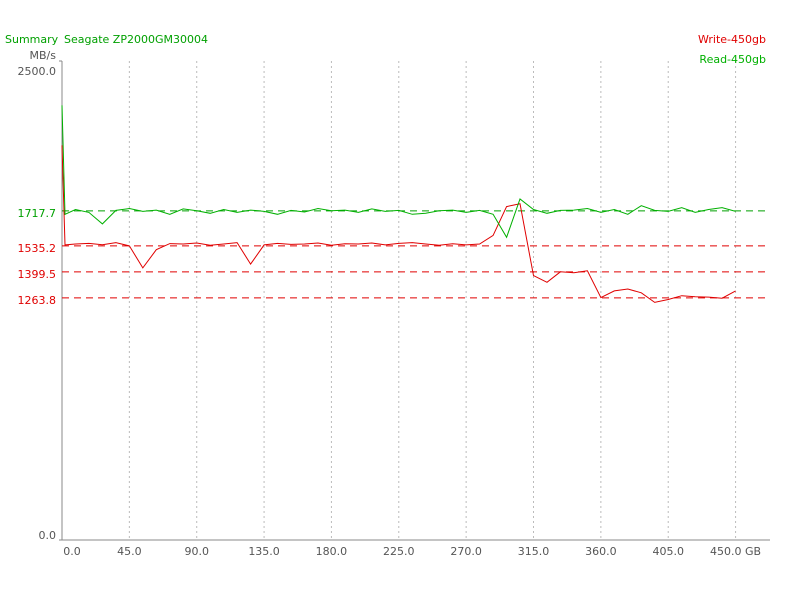 The height and width of the screenshot is (600, 800). What do you see at coordinates (37, 71) in the screenshot?
I see `y-tick-label: 2500.0` at bounding box center [37, 71].